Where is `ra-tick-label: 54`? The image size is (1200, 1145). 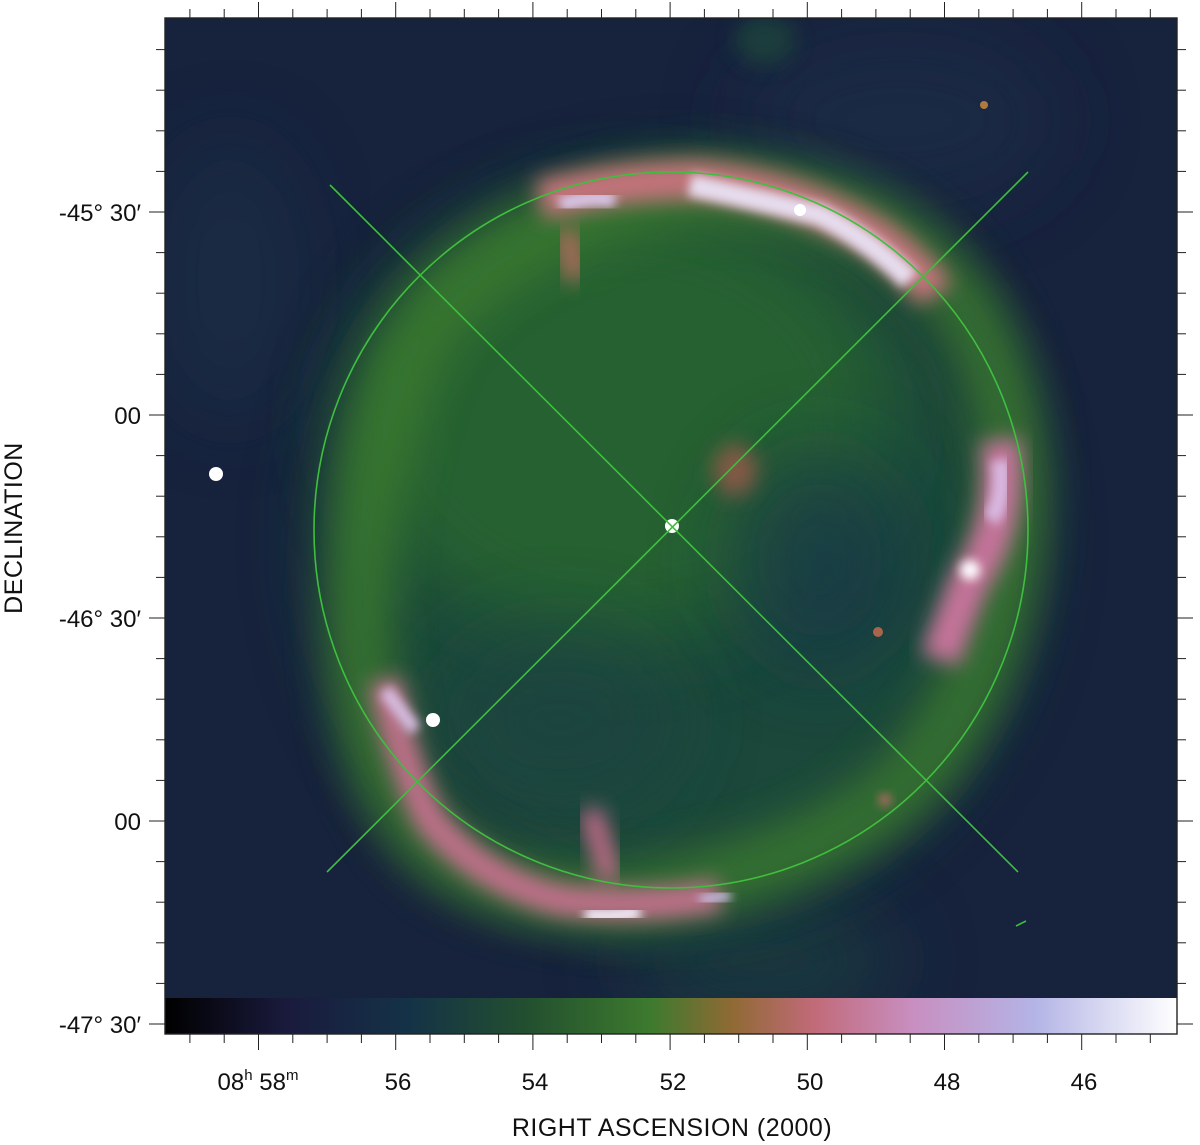 ra-tick-label: 54 is located at coordinates (535, 1082).